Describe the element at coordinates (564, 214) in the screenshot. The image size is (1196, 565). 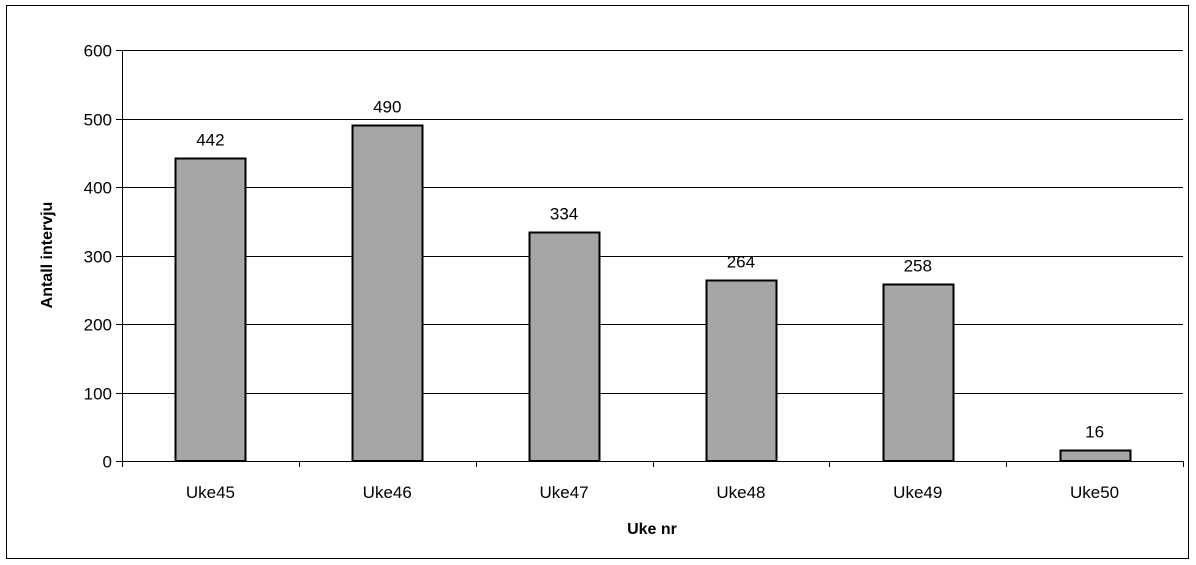
I see `data-label: 334` at that location.